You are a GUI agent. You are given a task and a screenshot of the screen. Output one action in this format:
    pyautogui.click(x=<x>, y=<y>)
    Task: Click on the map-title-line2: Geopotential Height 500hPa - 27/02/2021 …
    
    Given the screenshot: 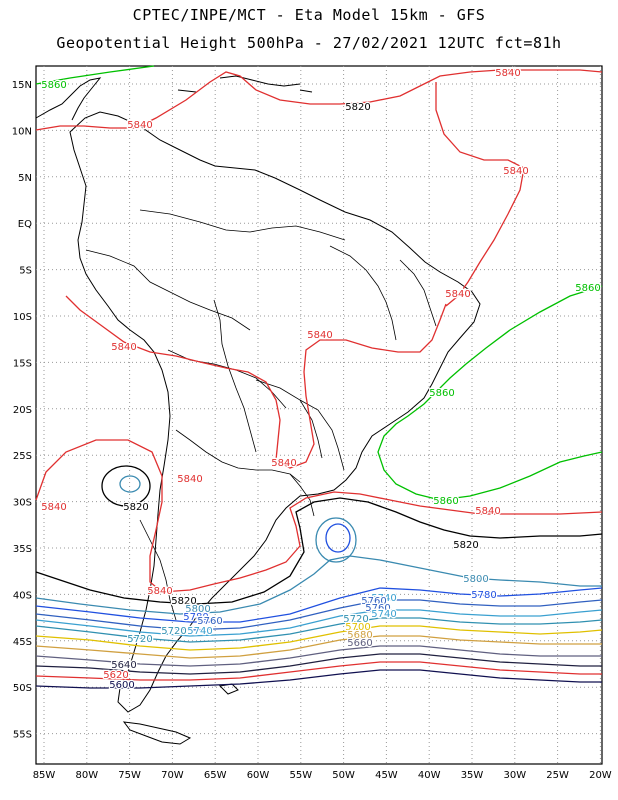 What is the action you would take?
    pyautogui.click(x=309, y=43)
    